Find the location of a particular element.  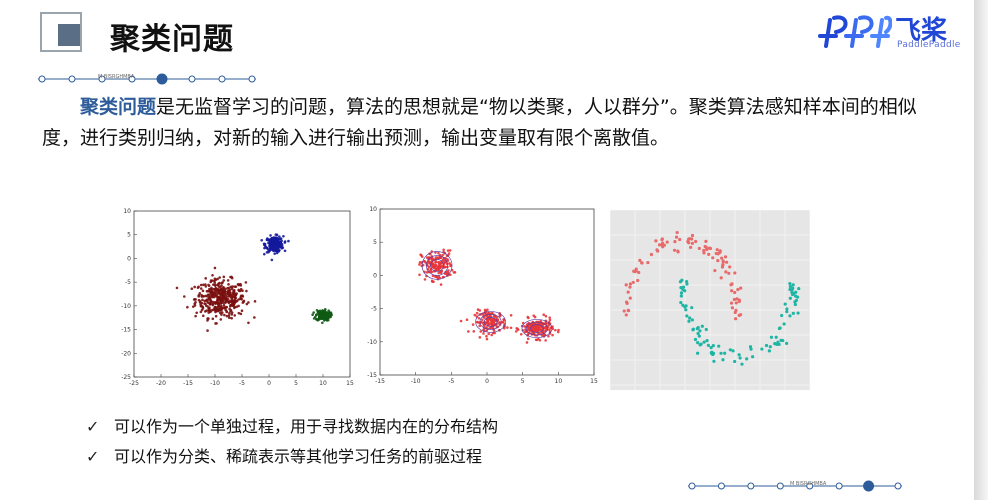

title-decoration-square is located at coordinates (69, 35).